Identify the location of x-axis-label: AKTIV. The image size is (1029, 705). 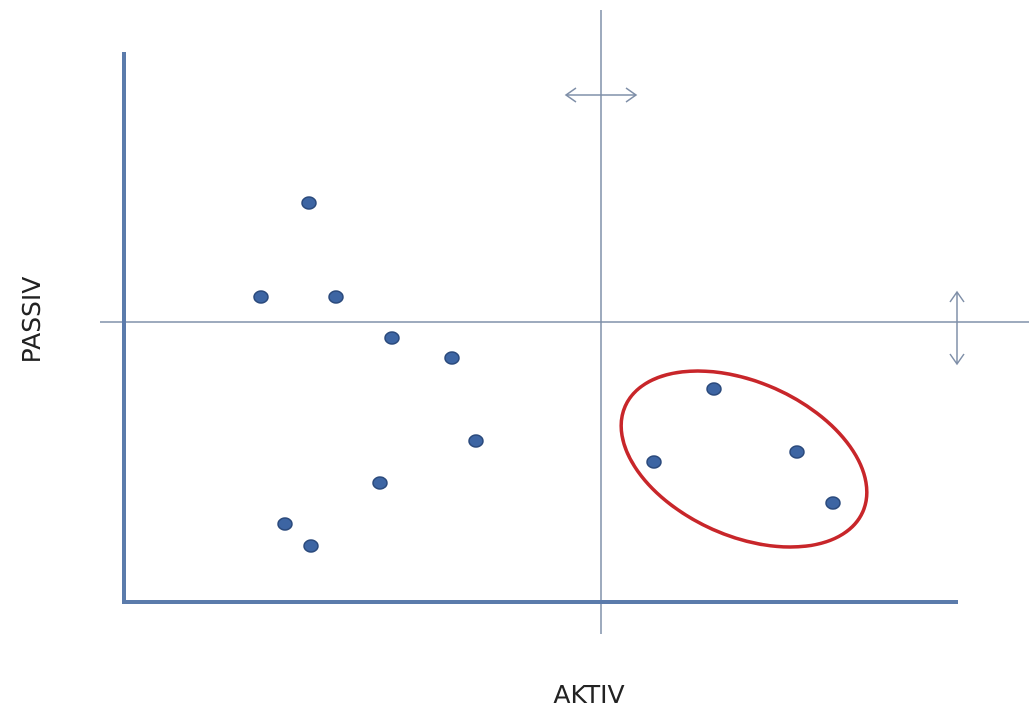
(588, 692).